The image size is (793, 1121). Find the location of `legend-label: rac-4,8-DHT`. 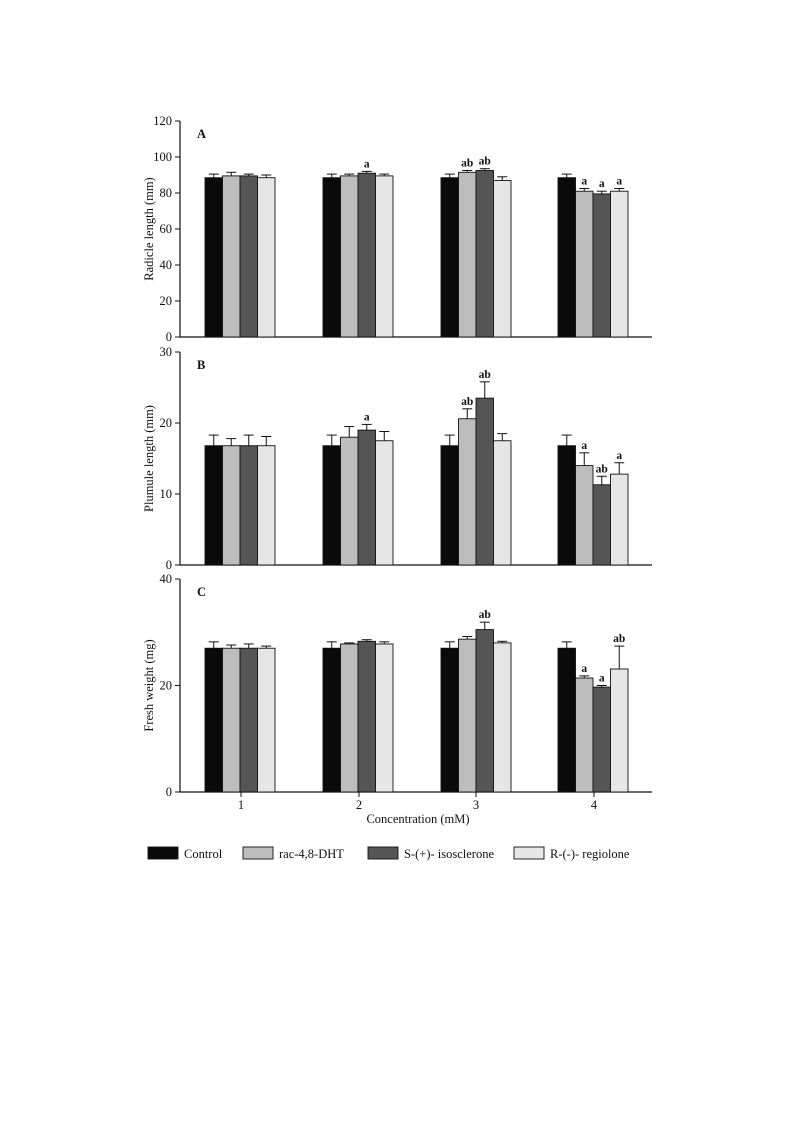

legend-label: rac-4,8-DHT is located at coordinates (311, 854).